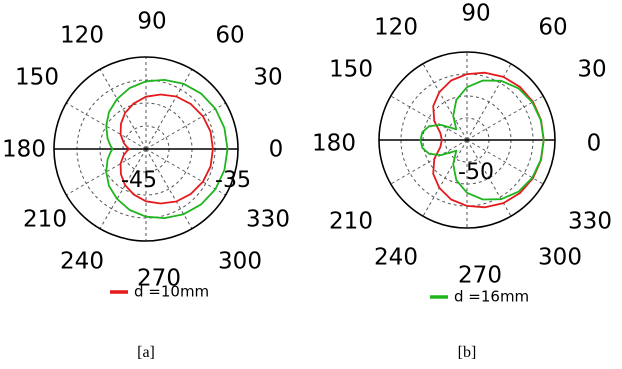  I want to click on legend-label: d =16mm, so click(491, 297).